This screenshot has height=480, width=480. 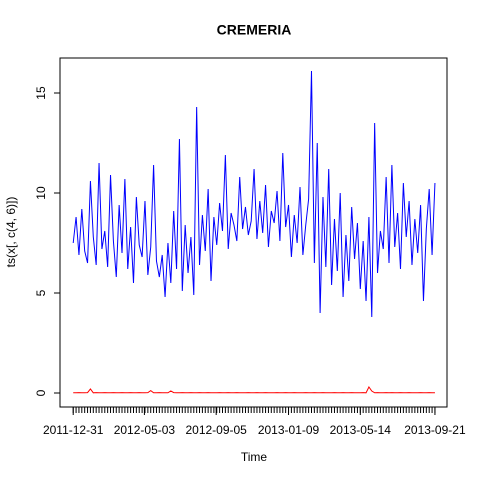 I want to click on chart-title: CREMERIA, so click(x=254, y=30).